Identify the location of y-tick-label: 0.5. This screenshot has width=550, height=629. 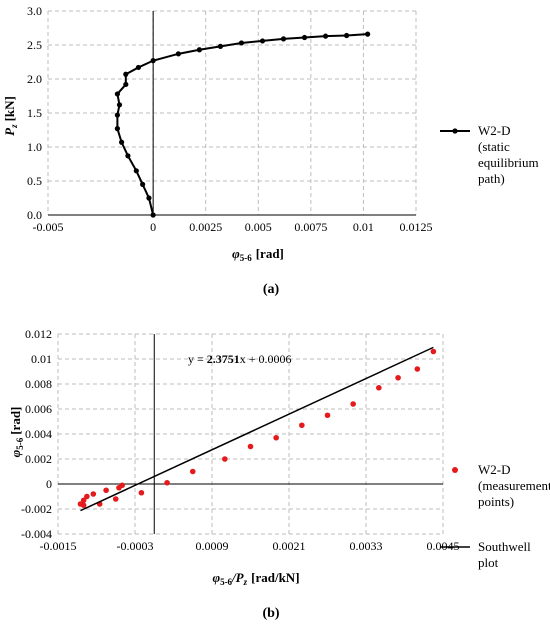
(34, 181).